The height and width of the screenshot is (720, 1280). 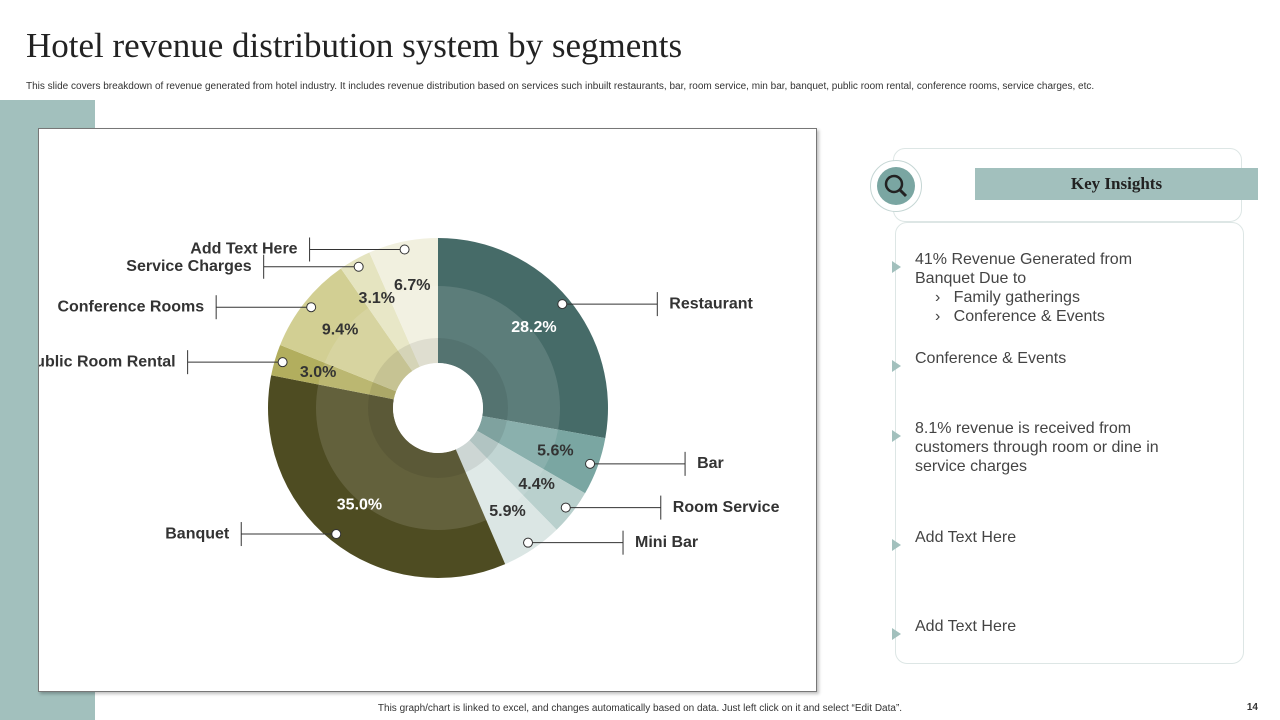 What do you see at coordinates (991, 358) in the screenshot?
I see `insight-text: Conference & Events` at bounding box center [991, 358].